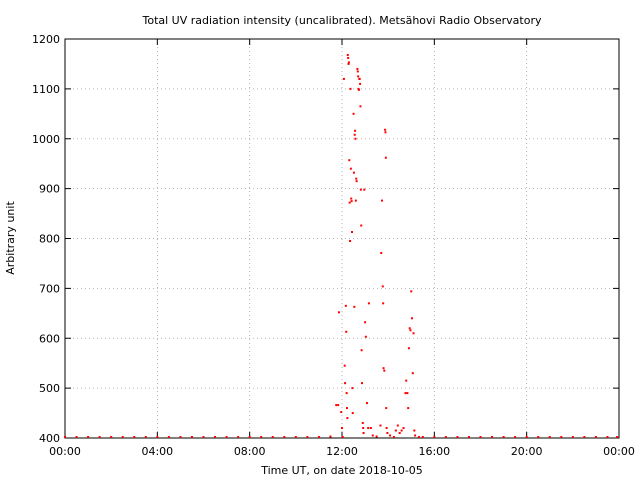 The image size is (640, 480). I want to click on y-tick-label: 600, so click(49, 338).